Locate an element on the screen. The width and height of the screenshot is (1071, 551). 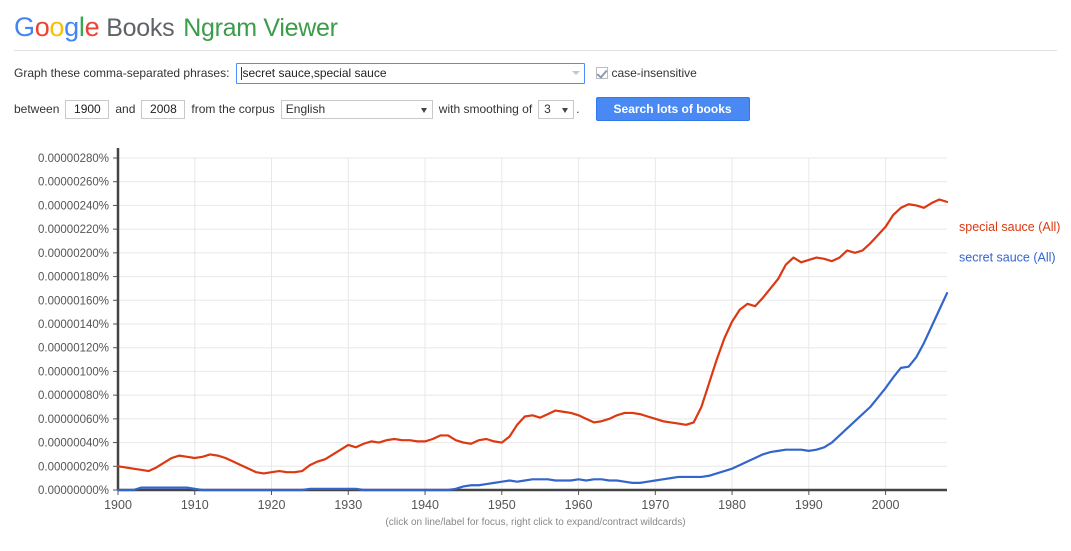
case-insensitive-label: case-insensitive is located at coordinates (654, 73).